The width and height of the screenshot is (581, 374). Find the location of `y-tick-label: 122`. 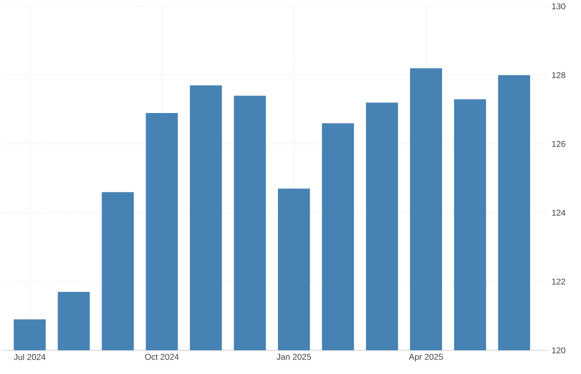

y-tick-label: 122 is located at coordinates (559, 281).